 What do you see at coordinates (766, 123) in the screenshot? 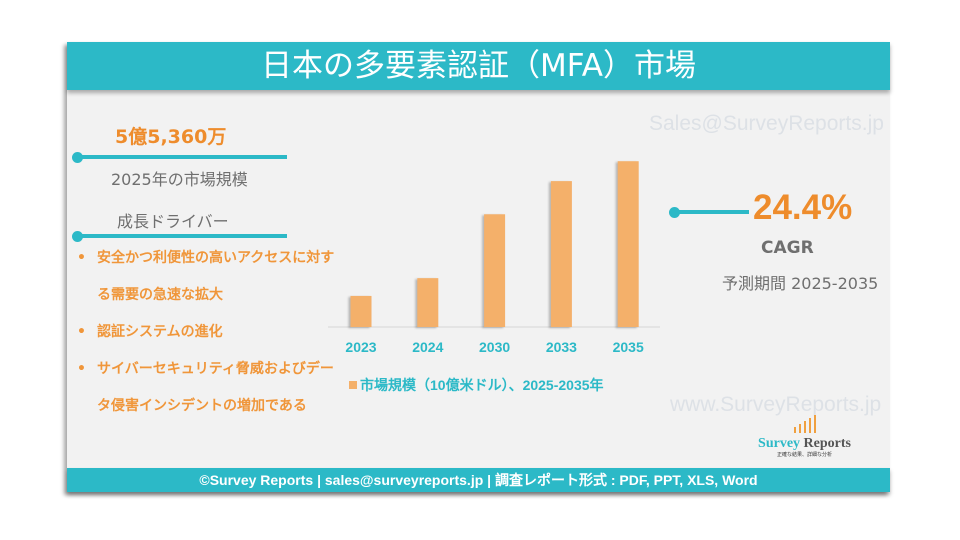
I see `watermark-email: Sales@SurveyReports.jp` at bounding box center [766, 123].